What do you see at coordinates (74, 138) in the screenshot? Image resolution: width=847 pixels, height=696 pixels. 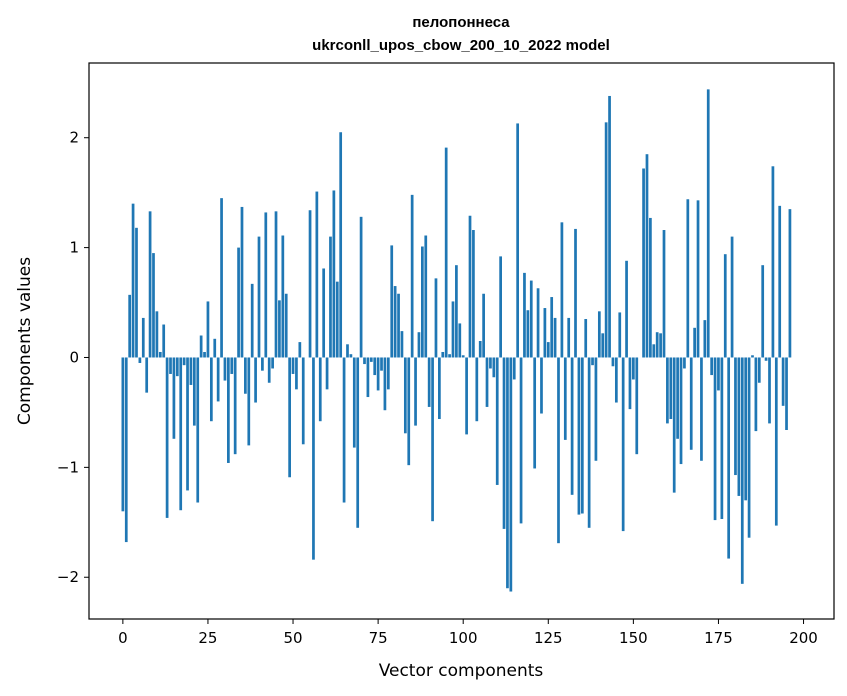 I see `y-tick-label-4: 2` at bounding box center [74, 138].